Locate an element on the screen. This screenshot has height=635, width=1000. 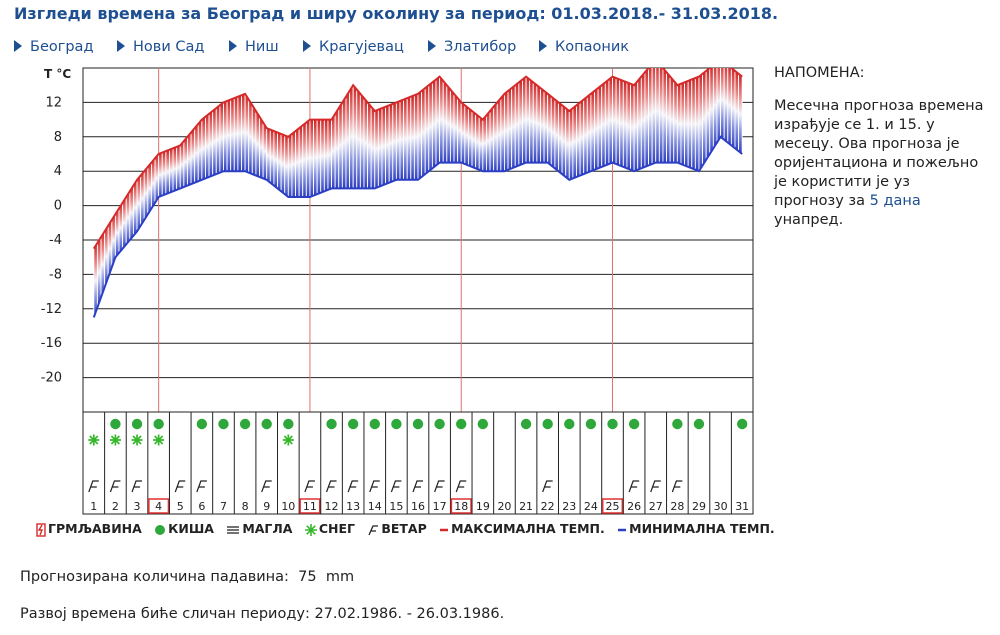
day-number-label: 20 is located at coordinates (504, 506).